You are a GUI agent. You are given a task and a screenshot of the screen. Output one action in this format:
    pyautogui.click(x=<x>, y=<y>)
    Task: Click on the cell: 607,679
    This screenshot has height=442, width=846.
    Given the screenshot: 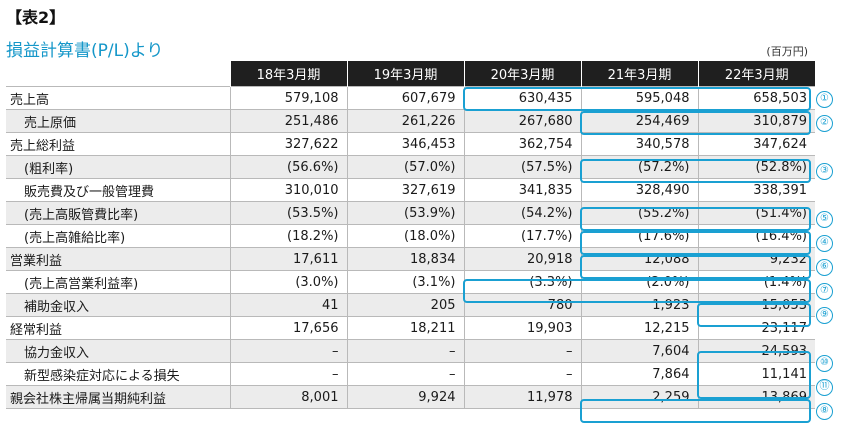 What is the action you would take?
    pyautogui.click(x=405, y=98)
    